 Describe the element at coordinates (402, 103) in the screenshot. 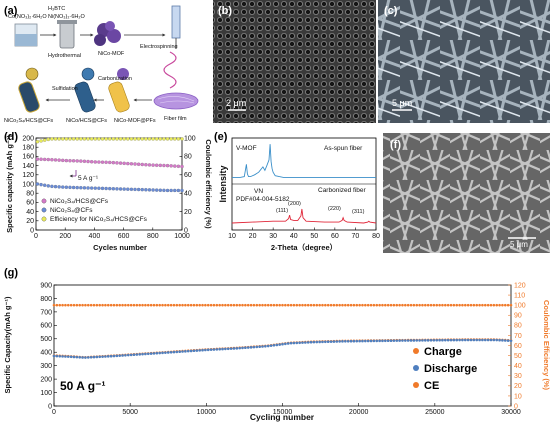

I see `scale-bar-c-label: 5 μm` at that location.